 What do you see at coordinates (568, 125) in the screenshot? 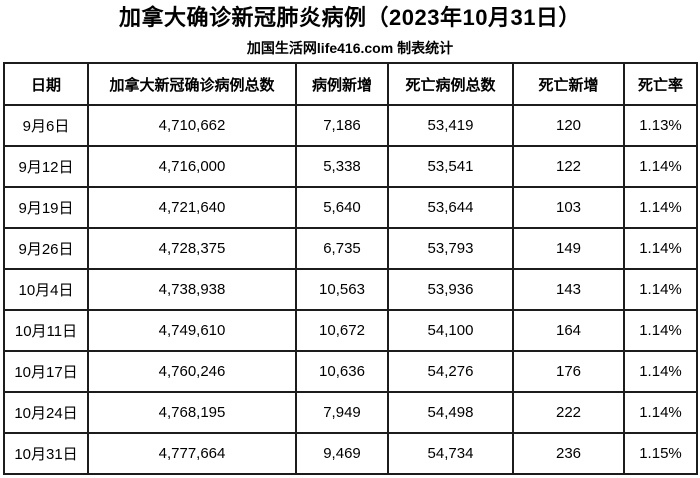
I see `cell-new-deaths: 120` at bounding box center [568, 125].